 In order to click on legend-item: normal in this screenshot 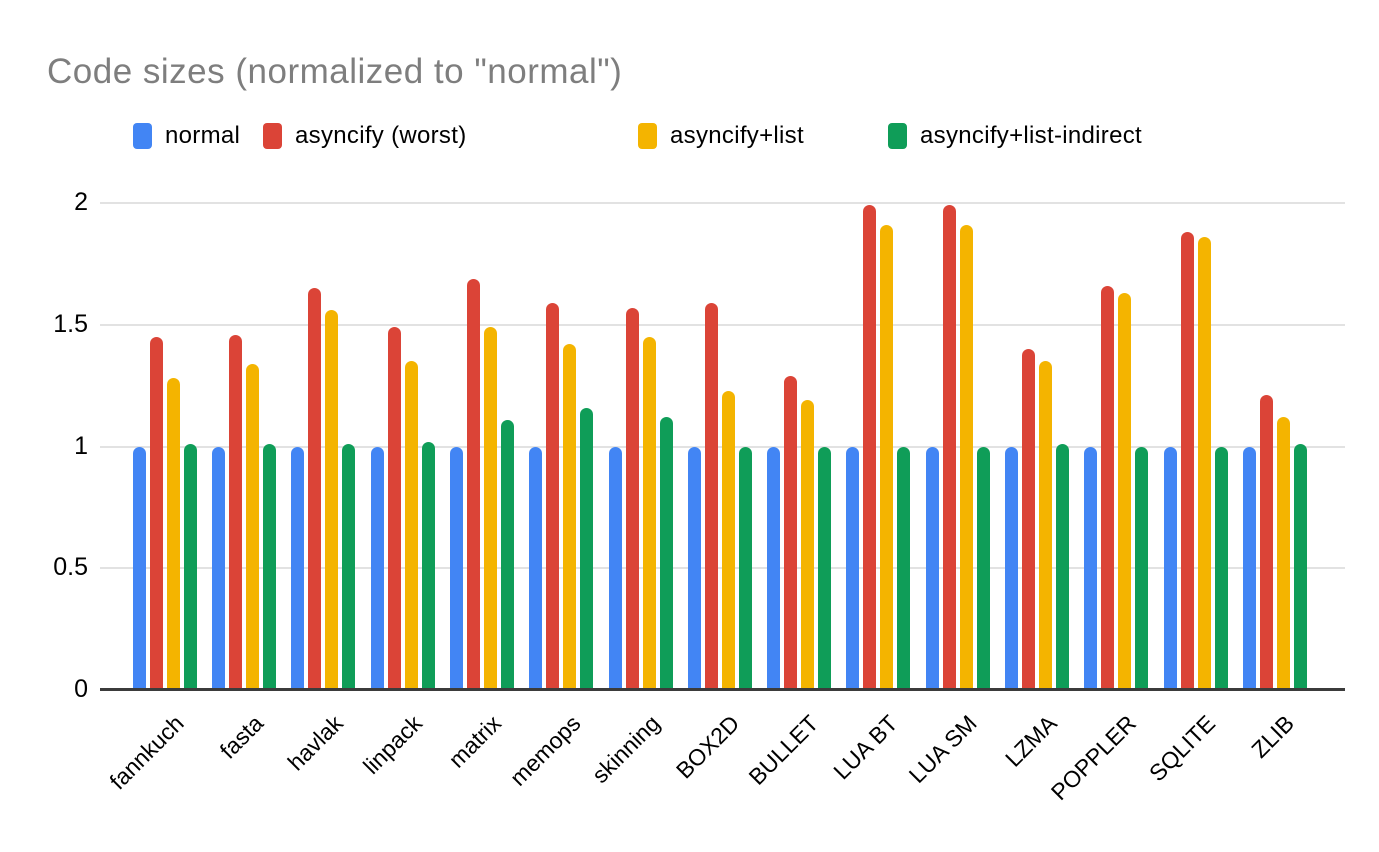, I will do `click(186, 136)`.